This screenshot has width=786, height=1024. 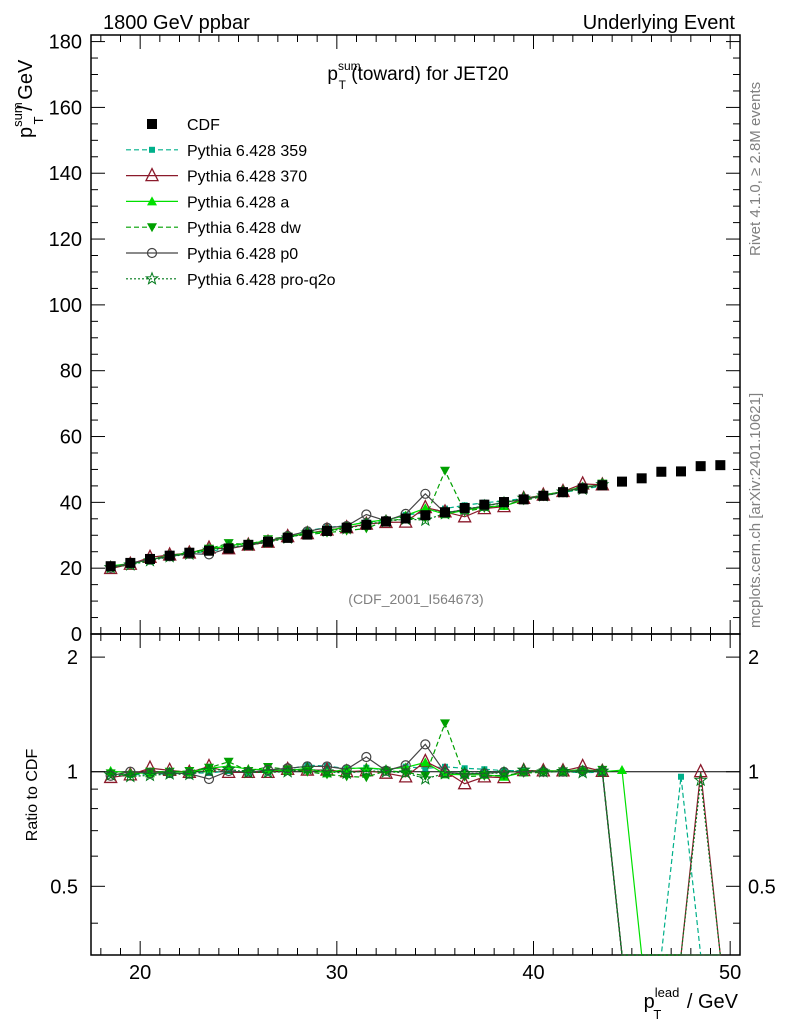 I want to click on x-tick-label: 30, so click(x=337, y=973).